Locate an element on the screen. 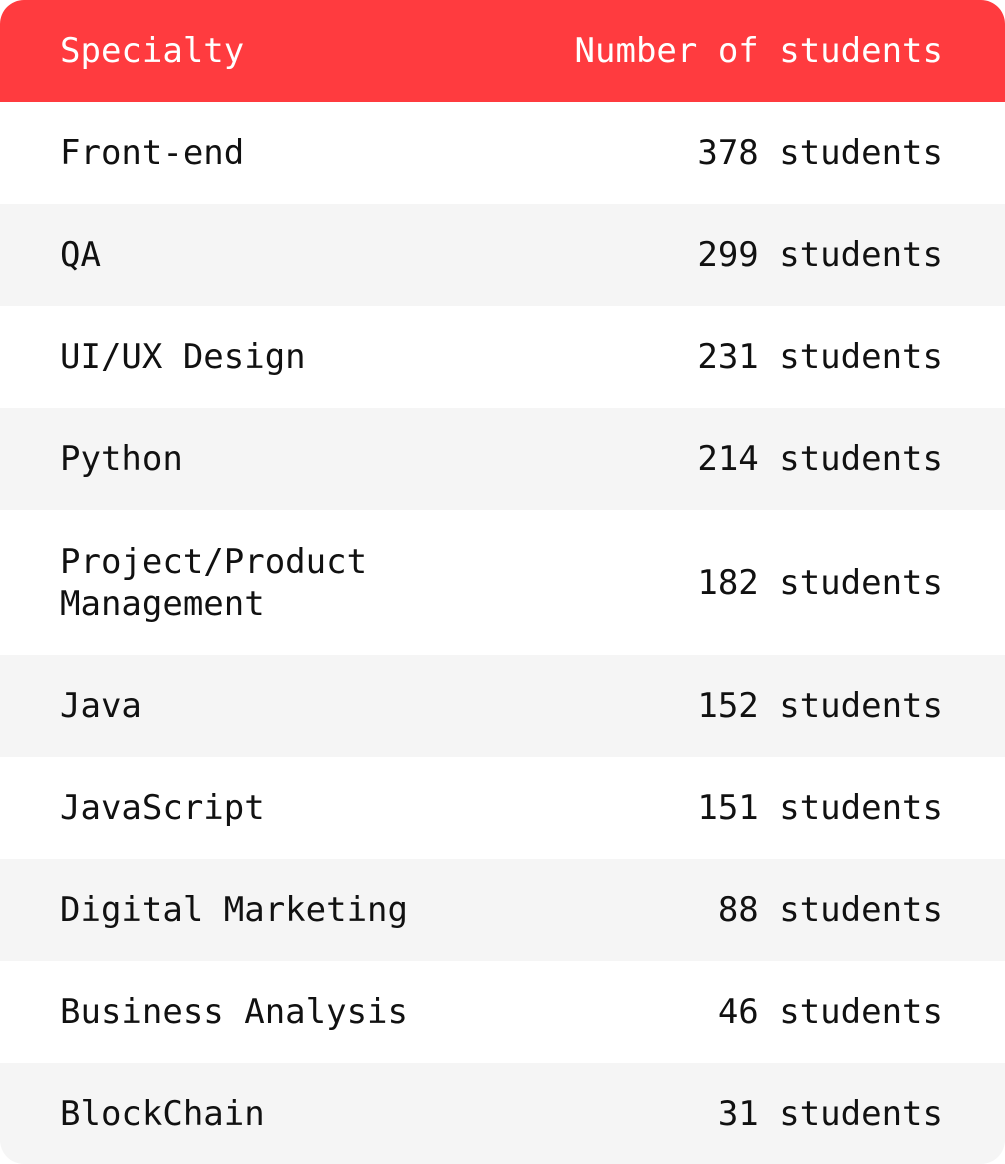  count-cell: 214 students is located at coordinates (820, 459).